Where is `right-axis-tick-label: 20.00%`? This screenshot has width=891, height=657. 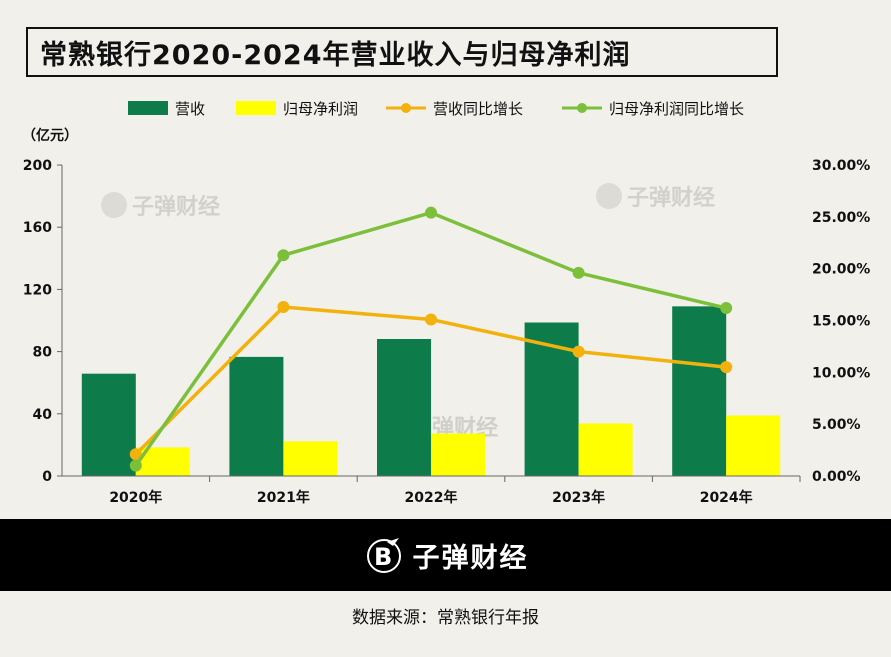 right-axis-tick-label: 20.00% is located at coordinates (841, 270).